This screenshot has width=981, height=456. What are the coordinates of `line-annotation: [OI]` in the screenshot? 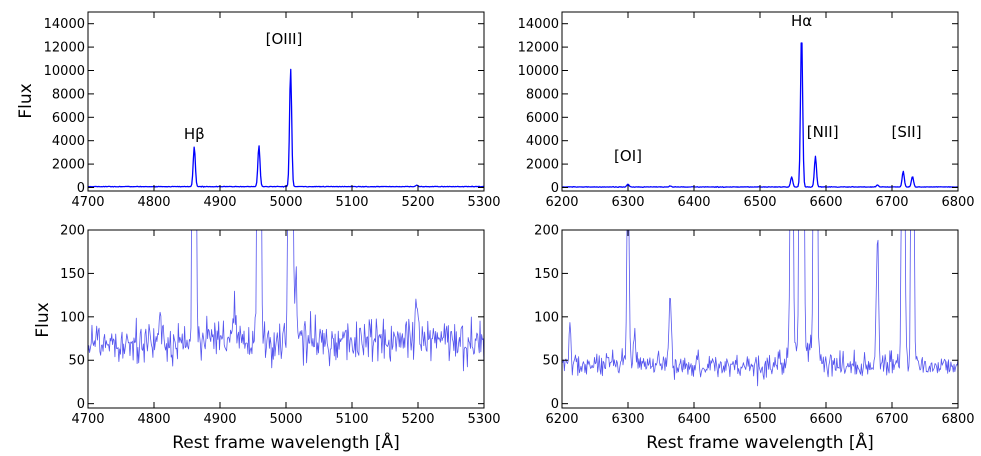 It's located at (628, 156).